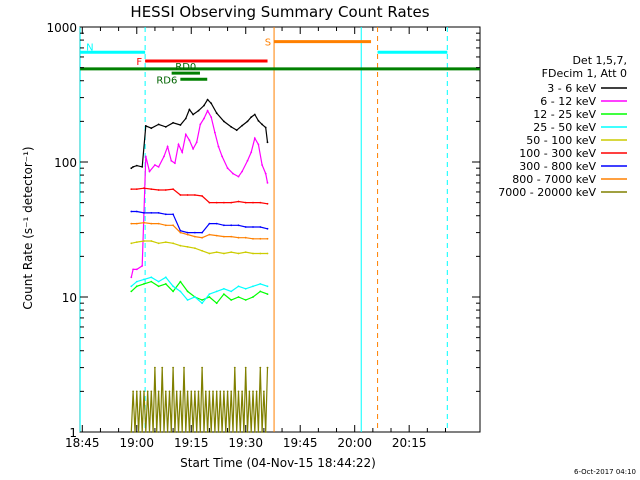 This screenshot has width=640, height=480. I want to click on y-axis-label: Count Rate (s⁻¹ detector⁻¹), so click(28, 227).